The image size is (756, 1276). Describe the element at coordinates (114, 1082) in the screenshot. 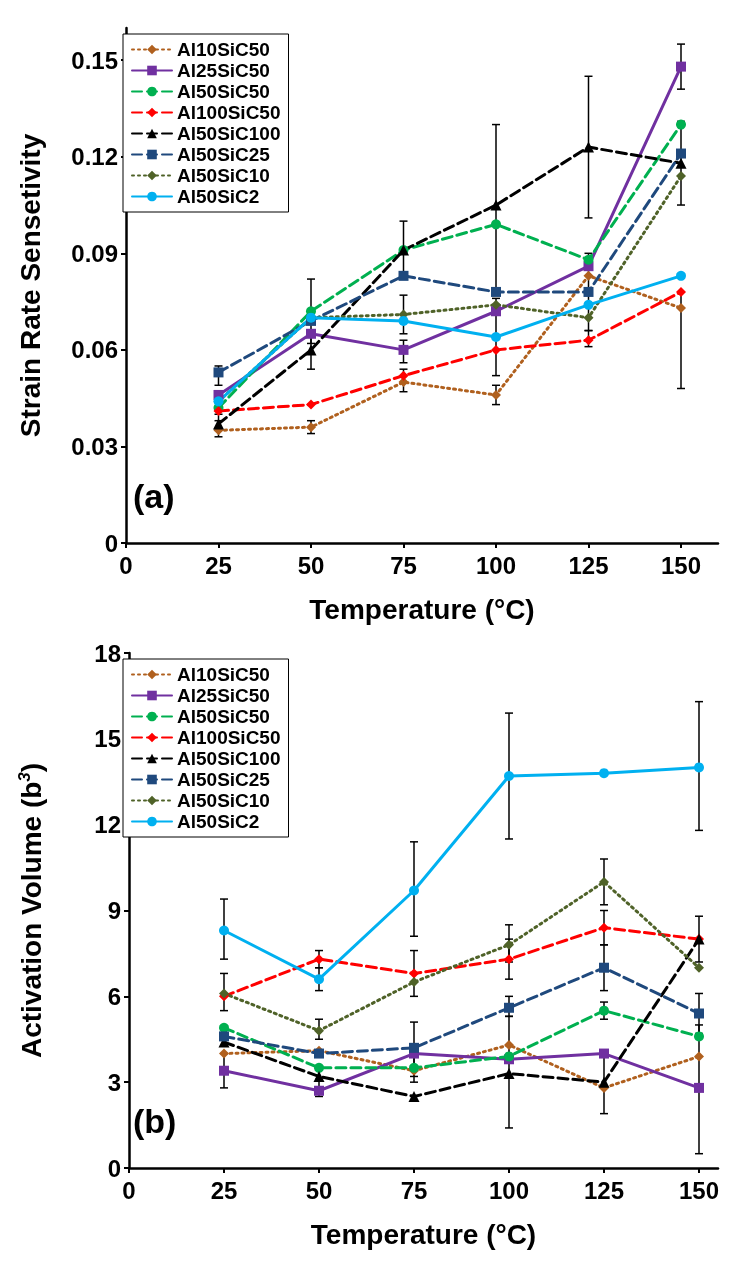

I see `y-tick-label: 3` at that location.